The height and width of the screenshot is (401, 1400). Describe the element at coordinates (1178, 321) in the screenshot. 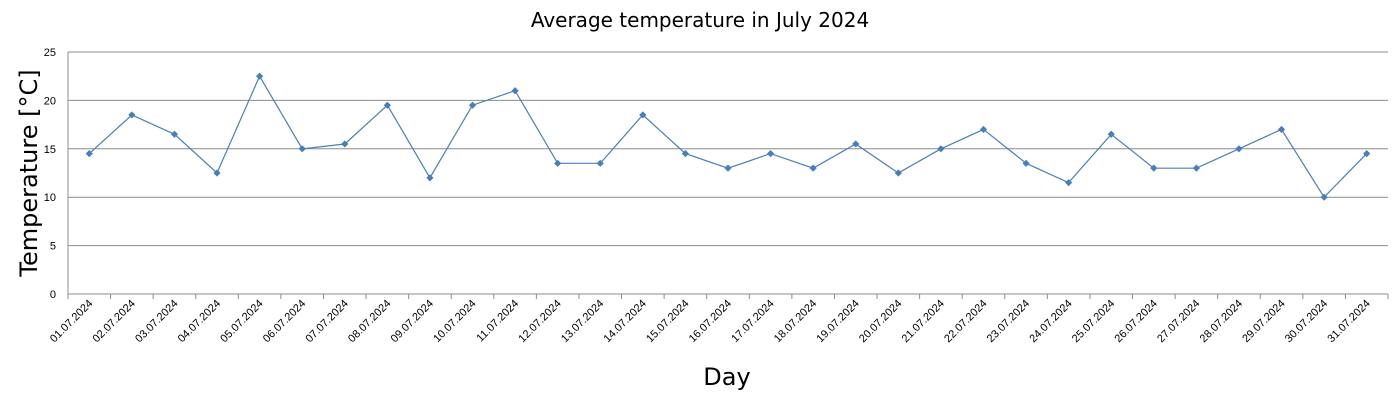

I see `x-tick-label: 27.07.2024` at that location.